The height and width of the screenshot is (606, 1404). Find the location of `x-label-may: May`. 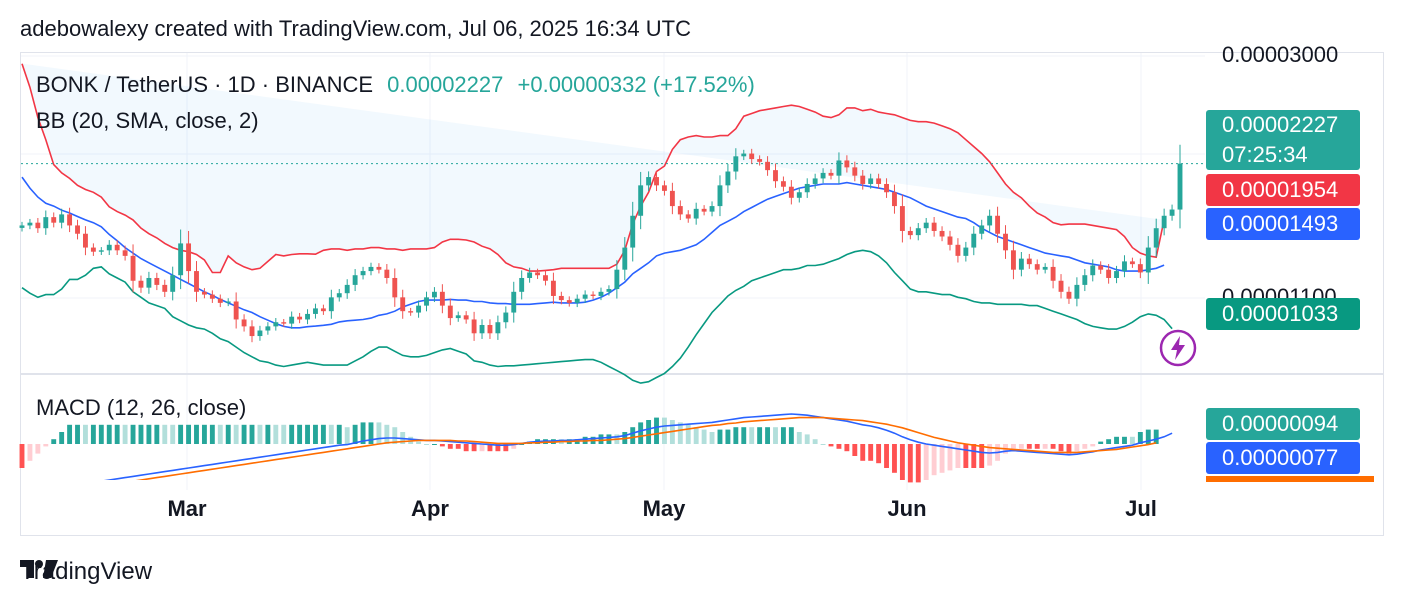

x-label-may: May is located at coordinates (664, 508).